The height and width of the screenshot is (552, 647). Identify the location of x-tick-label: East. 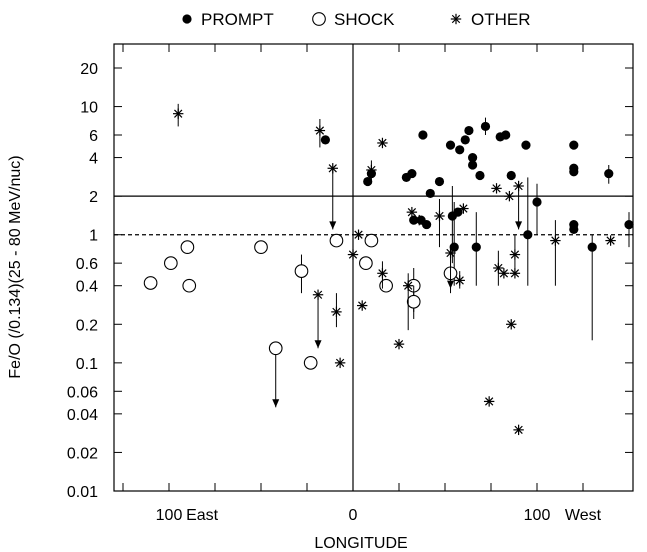
(202, 515).